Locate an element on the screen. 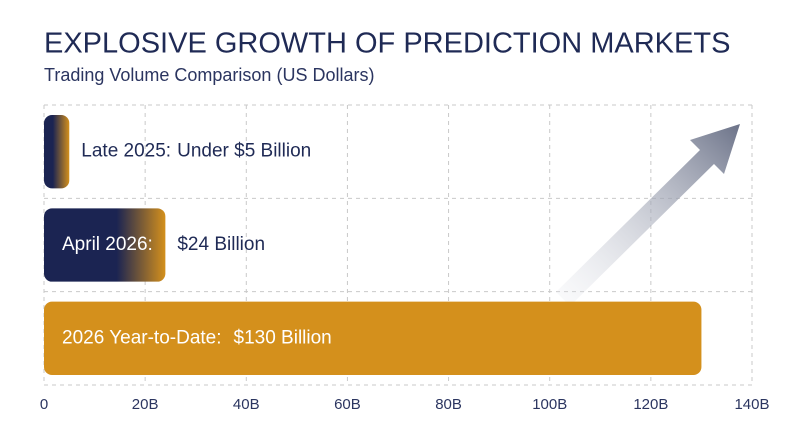  x-tick-label: 80B is located at coordinates (448, 404).